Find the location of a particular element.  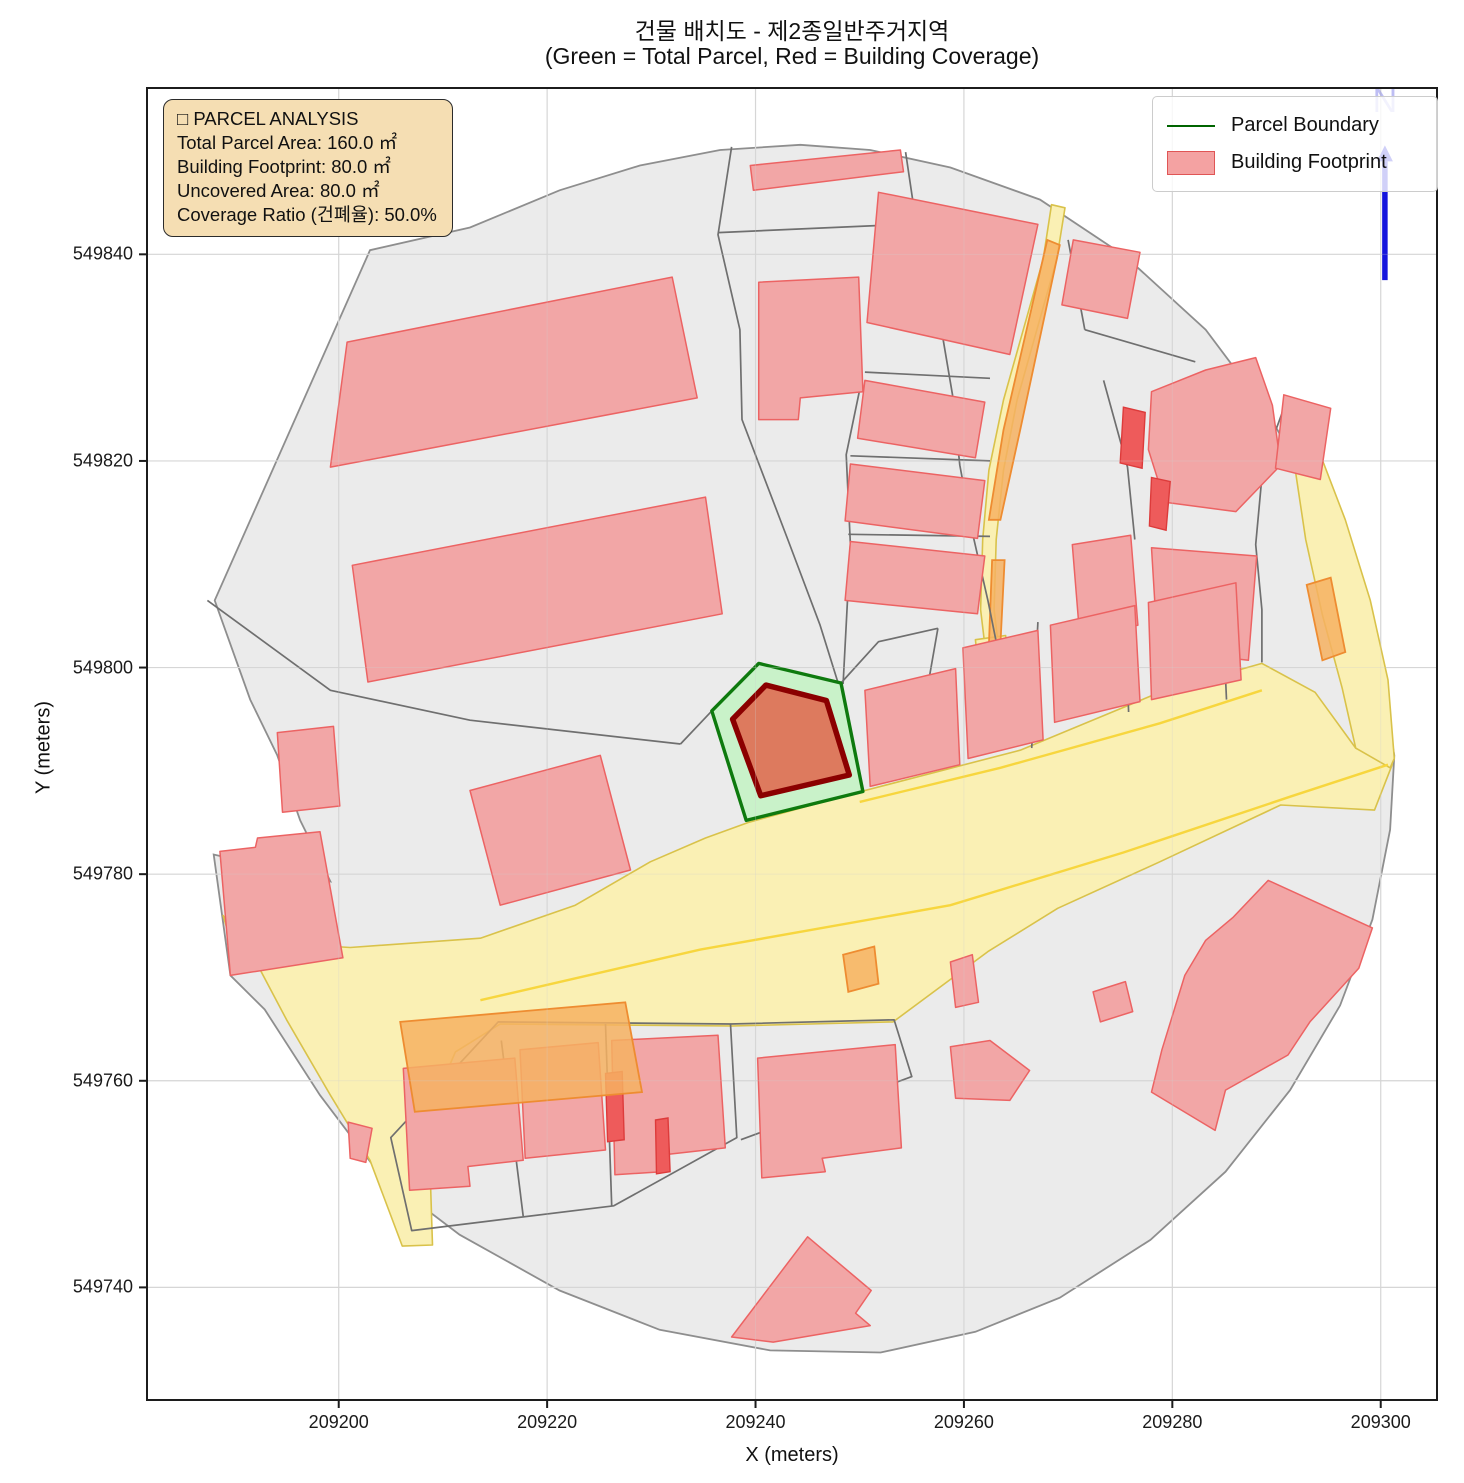

road-centerline is located at coordinates (934, 882).